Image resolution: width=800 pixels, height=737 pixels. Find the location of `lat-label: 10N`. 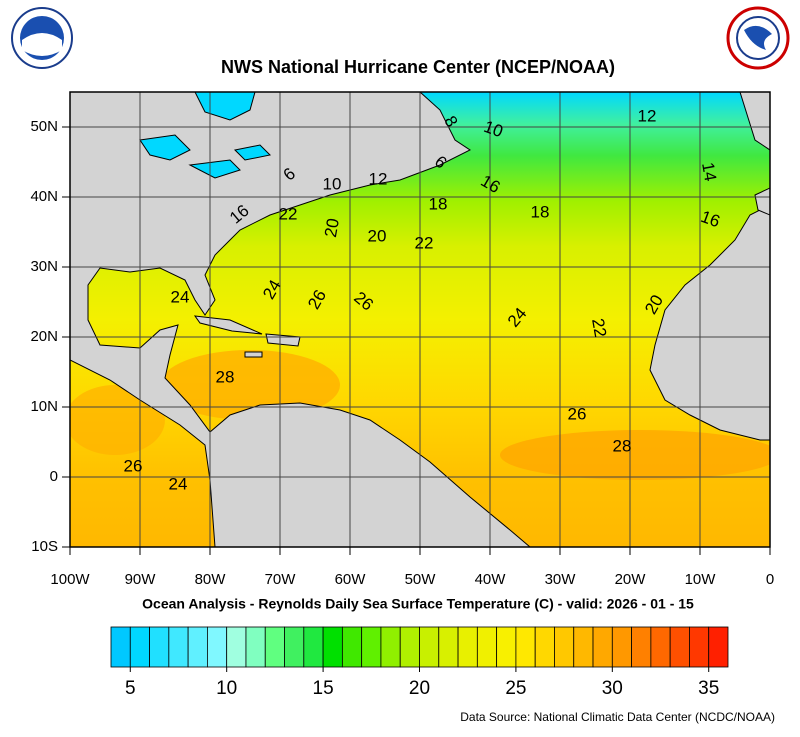

lat-label: 10N is located at coordinates (44, 406).